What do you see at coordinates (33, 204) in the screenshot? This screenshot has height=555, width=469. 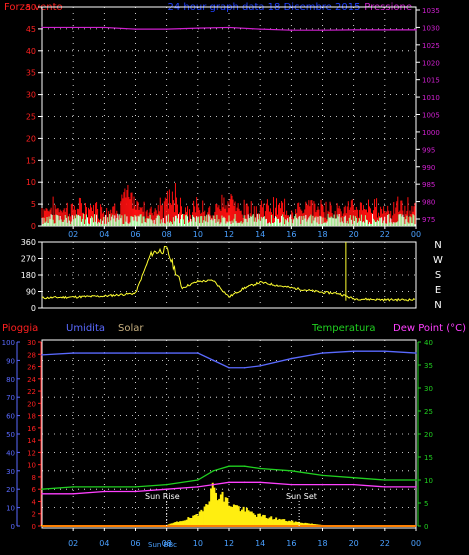 I see `wind-tick-label: 5` at bounding box center [33, 204].